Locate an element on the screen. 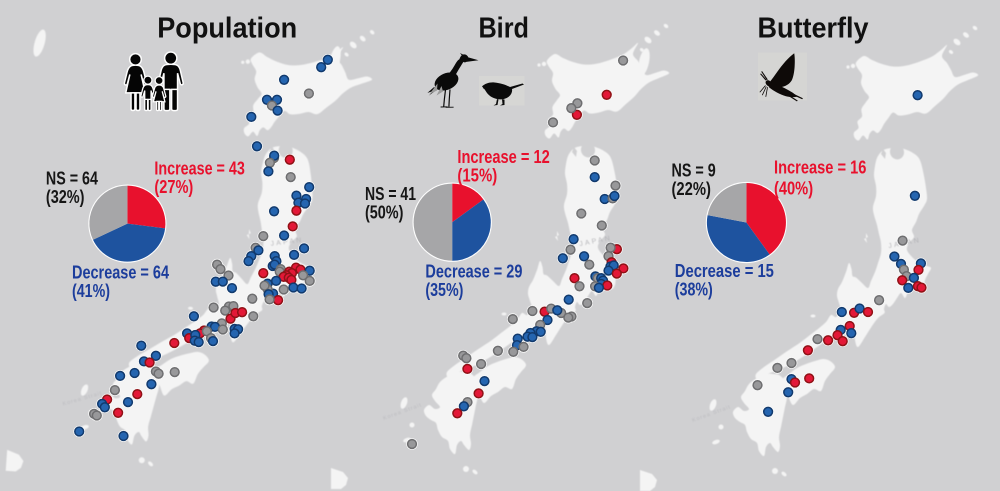  svg-text: (41%) is located at coordinates (91, 291).